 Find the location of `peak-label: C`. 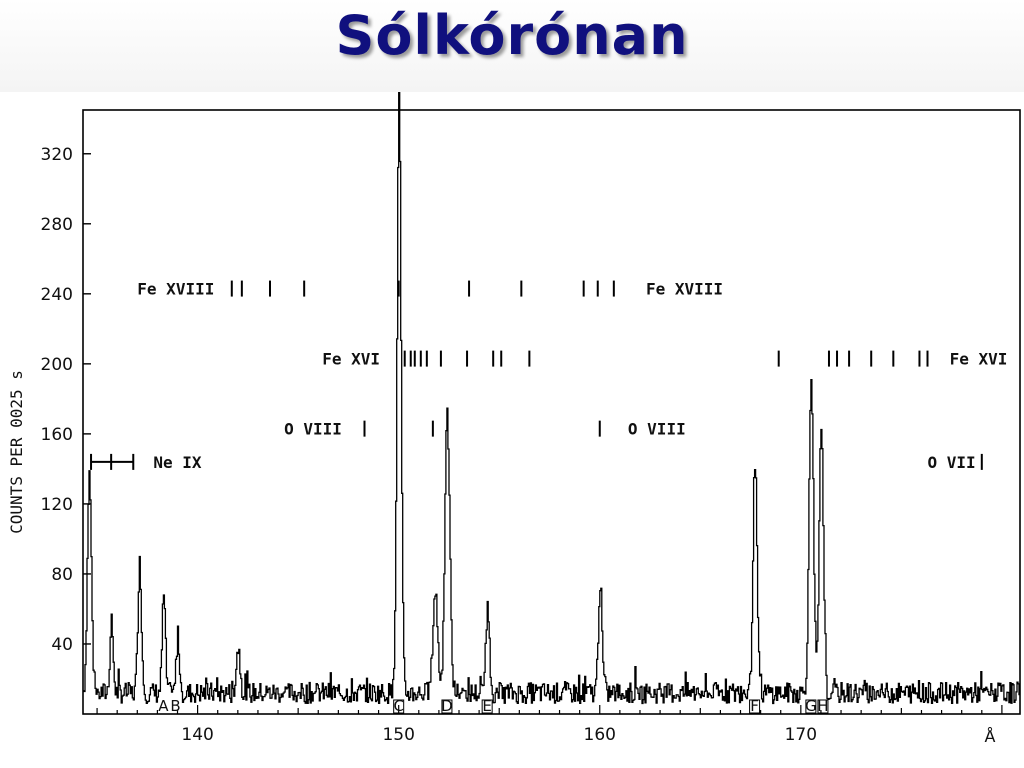

peak-label: C is located at coordinates (398, 706).